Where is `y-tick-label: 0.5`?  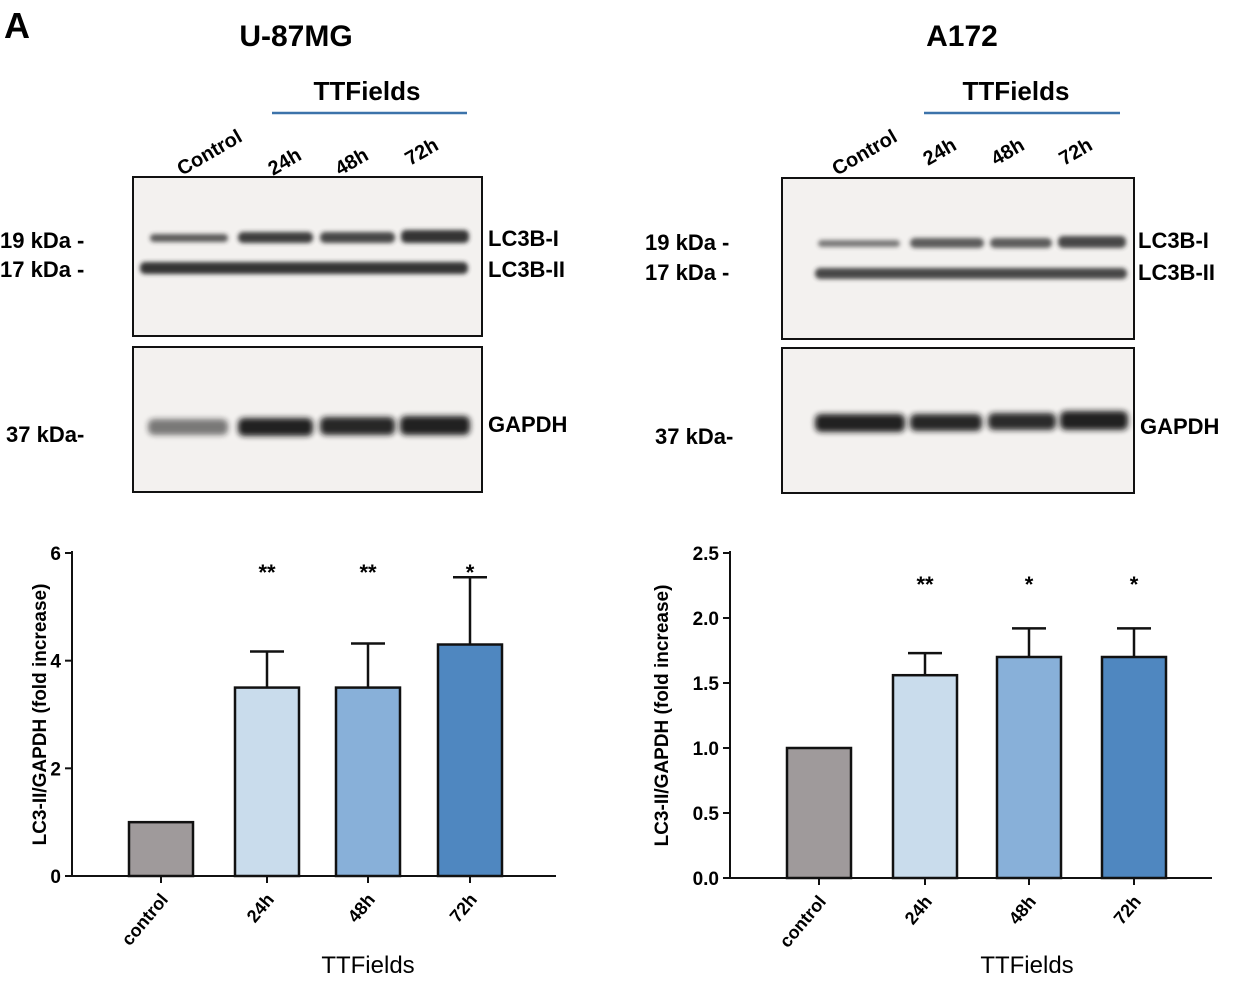
y-tick-label: 0.5 is located at coordinates (706, 814).